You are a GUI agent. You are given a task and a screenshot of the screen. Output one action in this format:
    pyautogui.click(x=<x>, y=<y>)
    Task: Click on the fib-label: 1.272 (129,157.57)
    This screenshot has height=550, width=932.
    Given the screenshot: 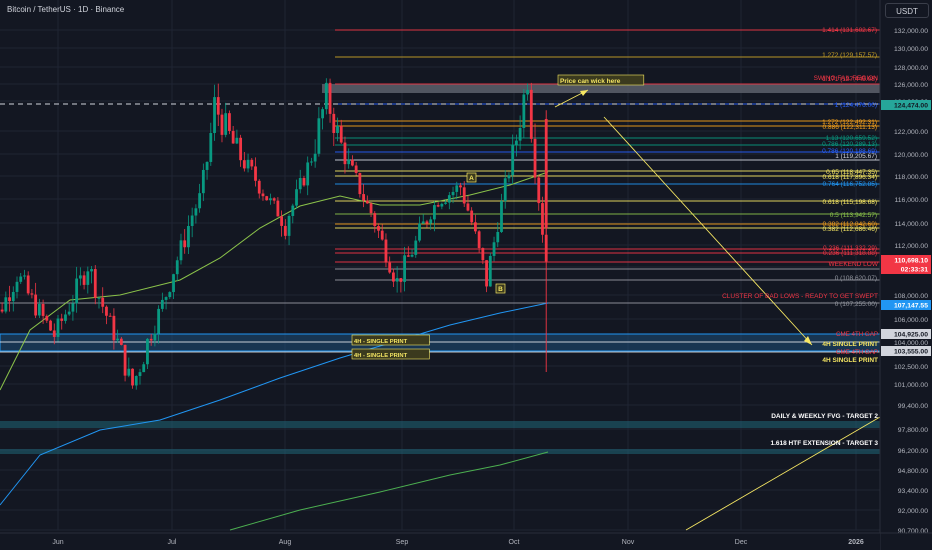 What is the action you would take?
    pyautogui.click(x=849, y=55)
    